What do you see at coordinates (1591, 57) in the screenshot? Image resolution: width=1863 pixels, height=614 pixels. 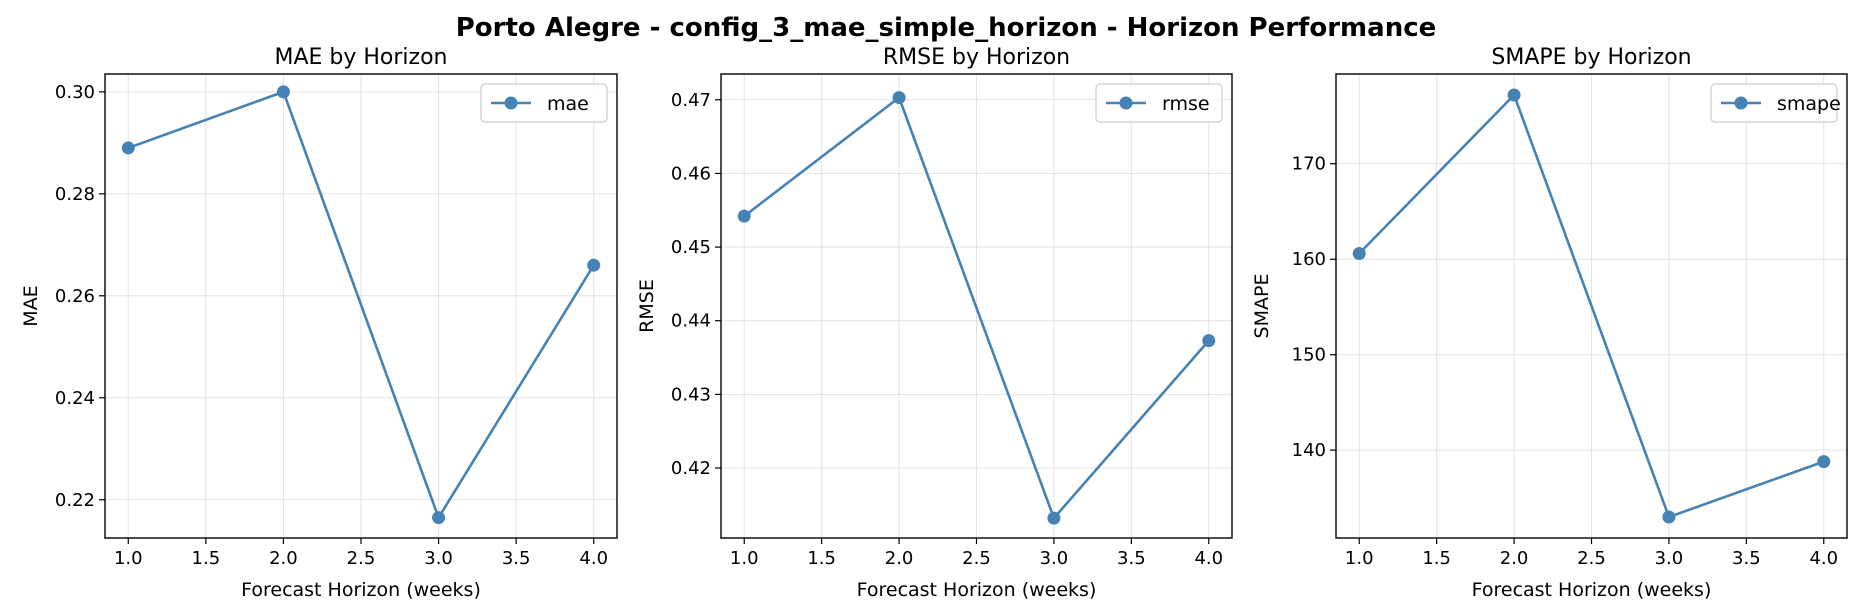 I see `panel-title: SMAPE by Horizon` at bounding box center [1591, 57].